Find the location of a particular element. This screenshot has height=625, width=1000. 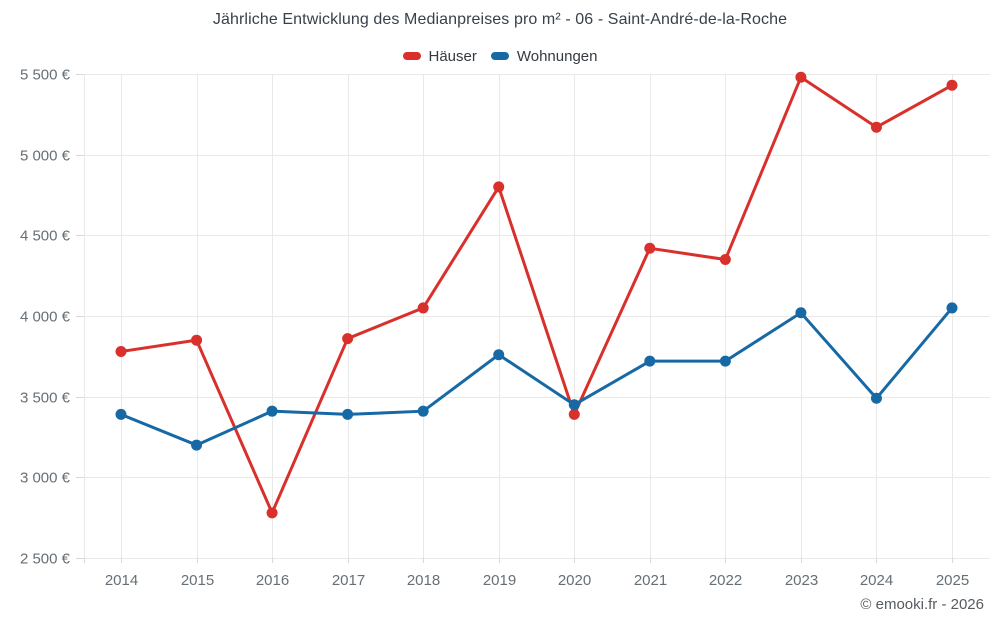

watermark: © emooki.fr - 2026 is located at coordinates (922, 604).